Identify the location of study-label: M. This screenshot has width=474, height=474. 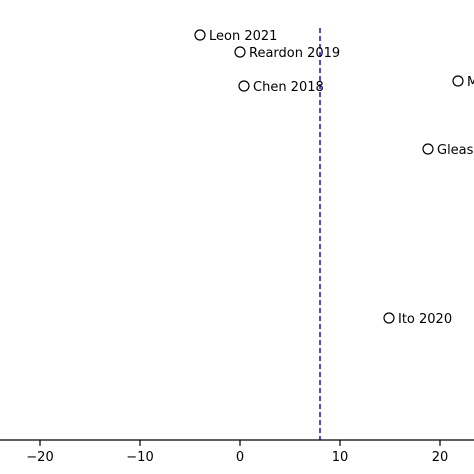
(470, 82).